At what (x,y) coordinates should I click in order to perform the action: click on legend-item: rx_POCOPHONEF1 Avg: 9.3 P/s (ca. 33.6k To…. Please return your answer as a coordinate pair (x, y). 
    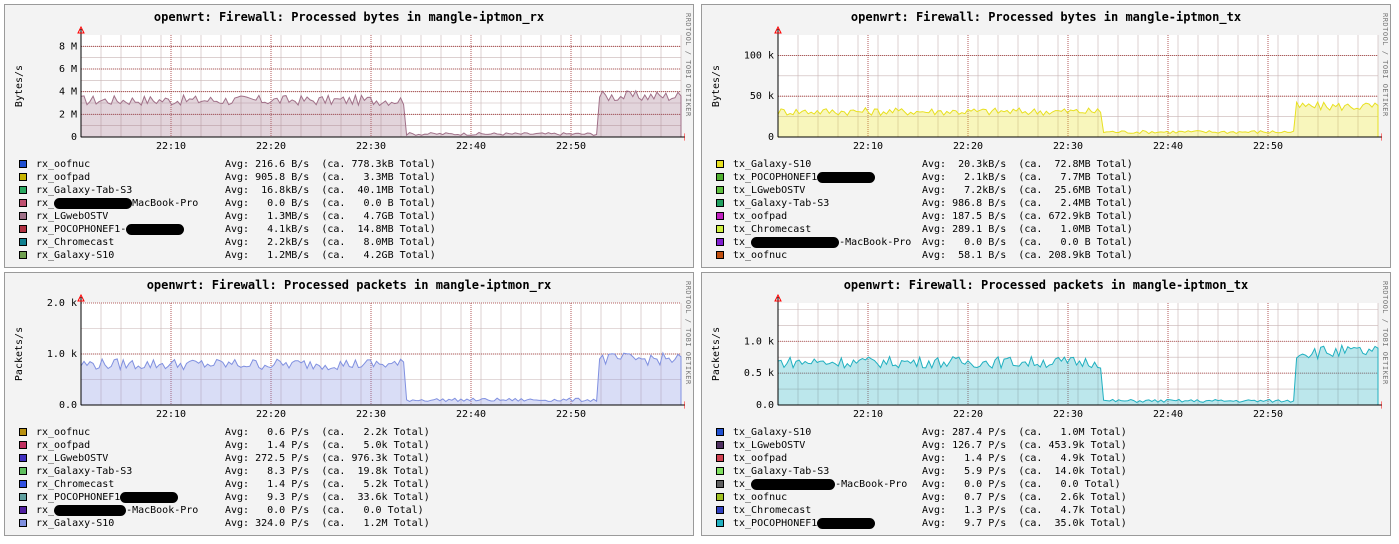
    Looking at the image, I should click on (354, 497).